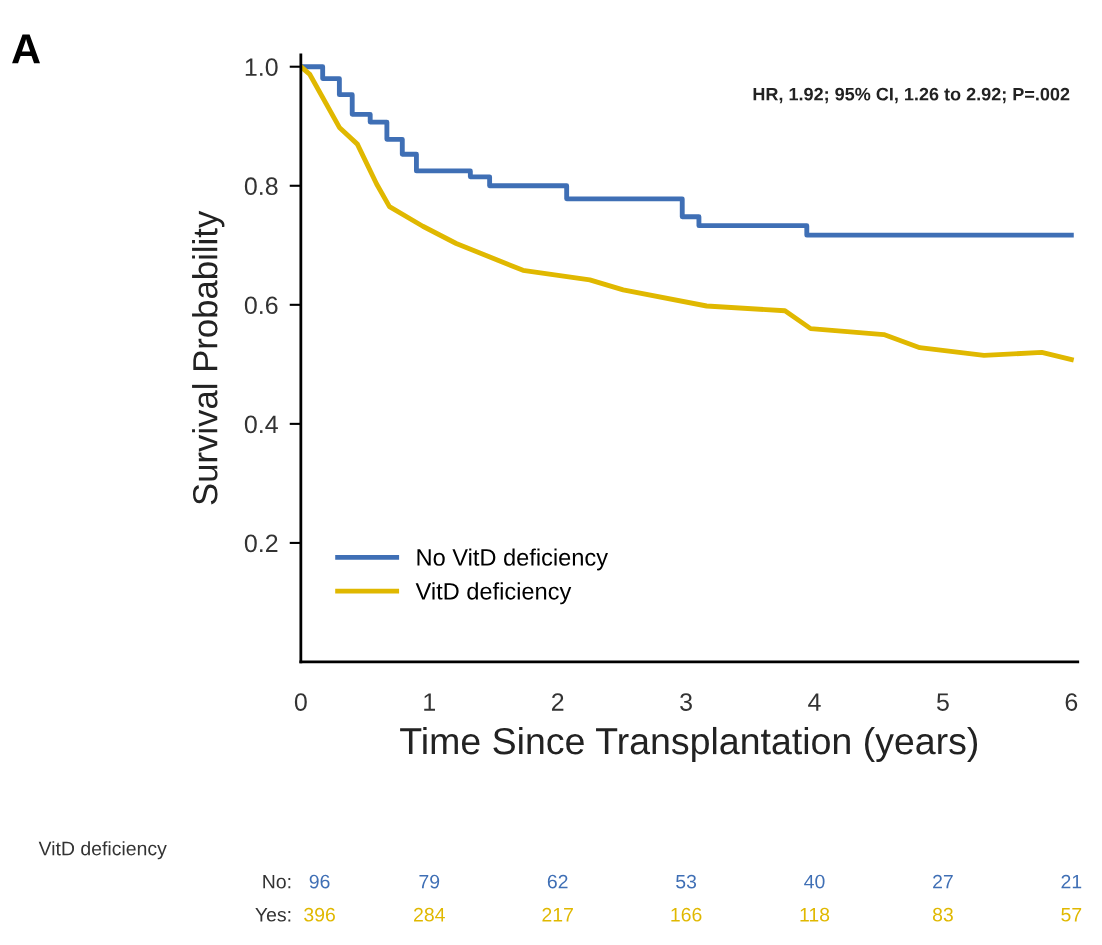 The image size is (1102, 945). Describe the element at coordinates (300, 702) in the screenshot. I see `x-tick-label: 0` at that location.